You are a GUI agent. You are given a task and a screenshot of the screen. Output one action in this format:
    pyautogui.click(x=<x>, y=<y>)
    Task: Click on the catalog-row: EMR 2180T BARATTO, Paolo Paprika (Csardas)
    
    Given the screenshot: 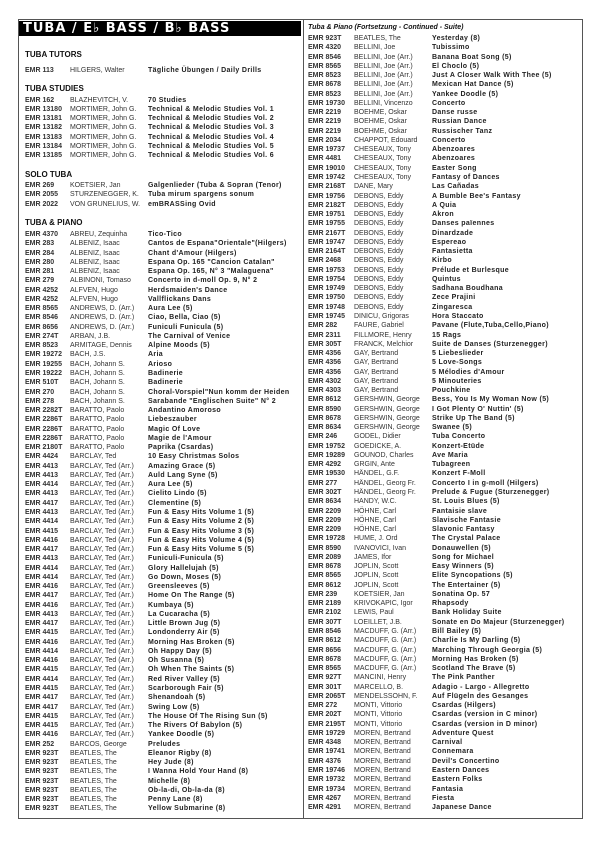 What is the action you would take?
    pyautogui.click(x=161, y=447)
    